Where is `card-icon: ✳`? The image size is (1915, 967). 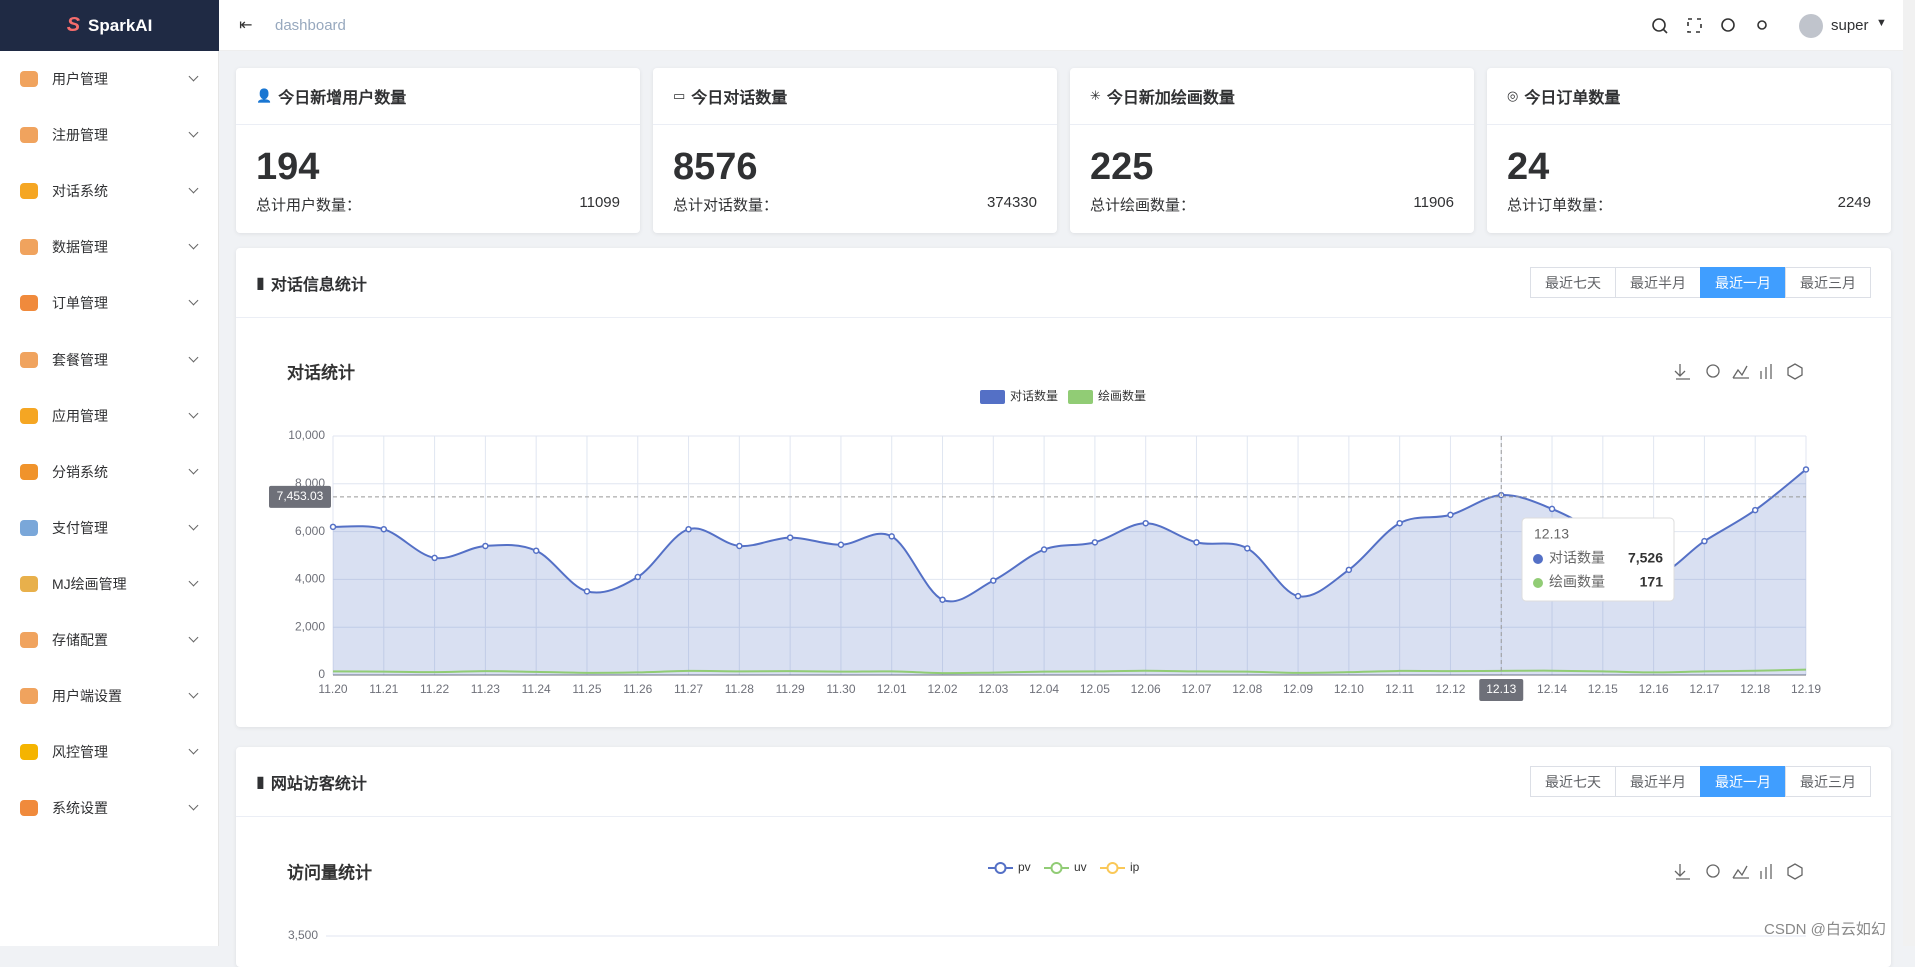
card-icon: ✳ is located at coordinates (1095, 95).